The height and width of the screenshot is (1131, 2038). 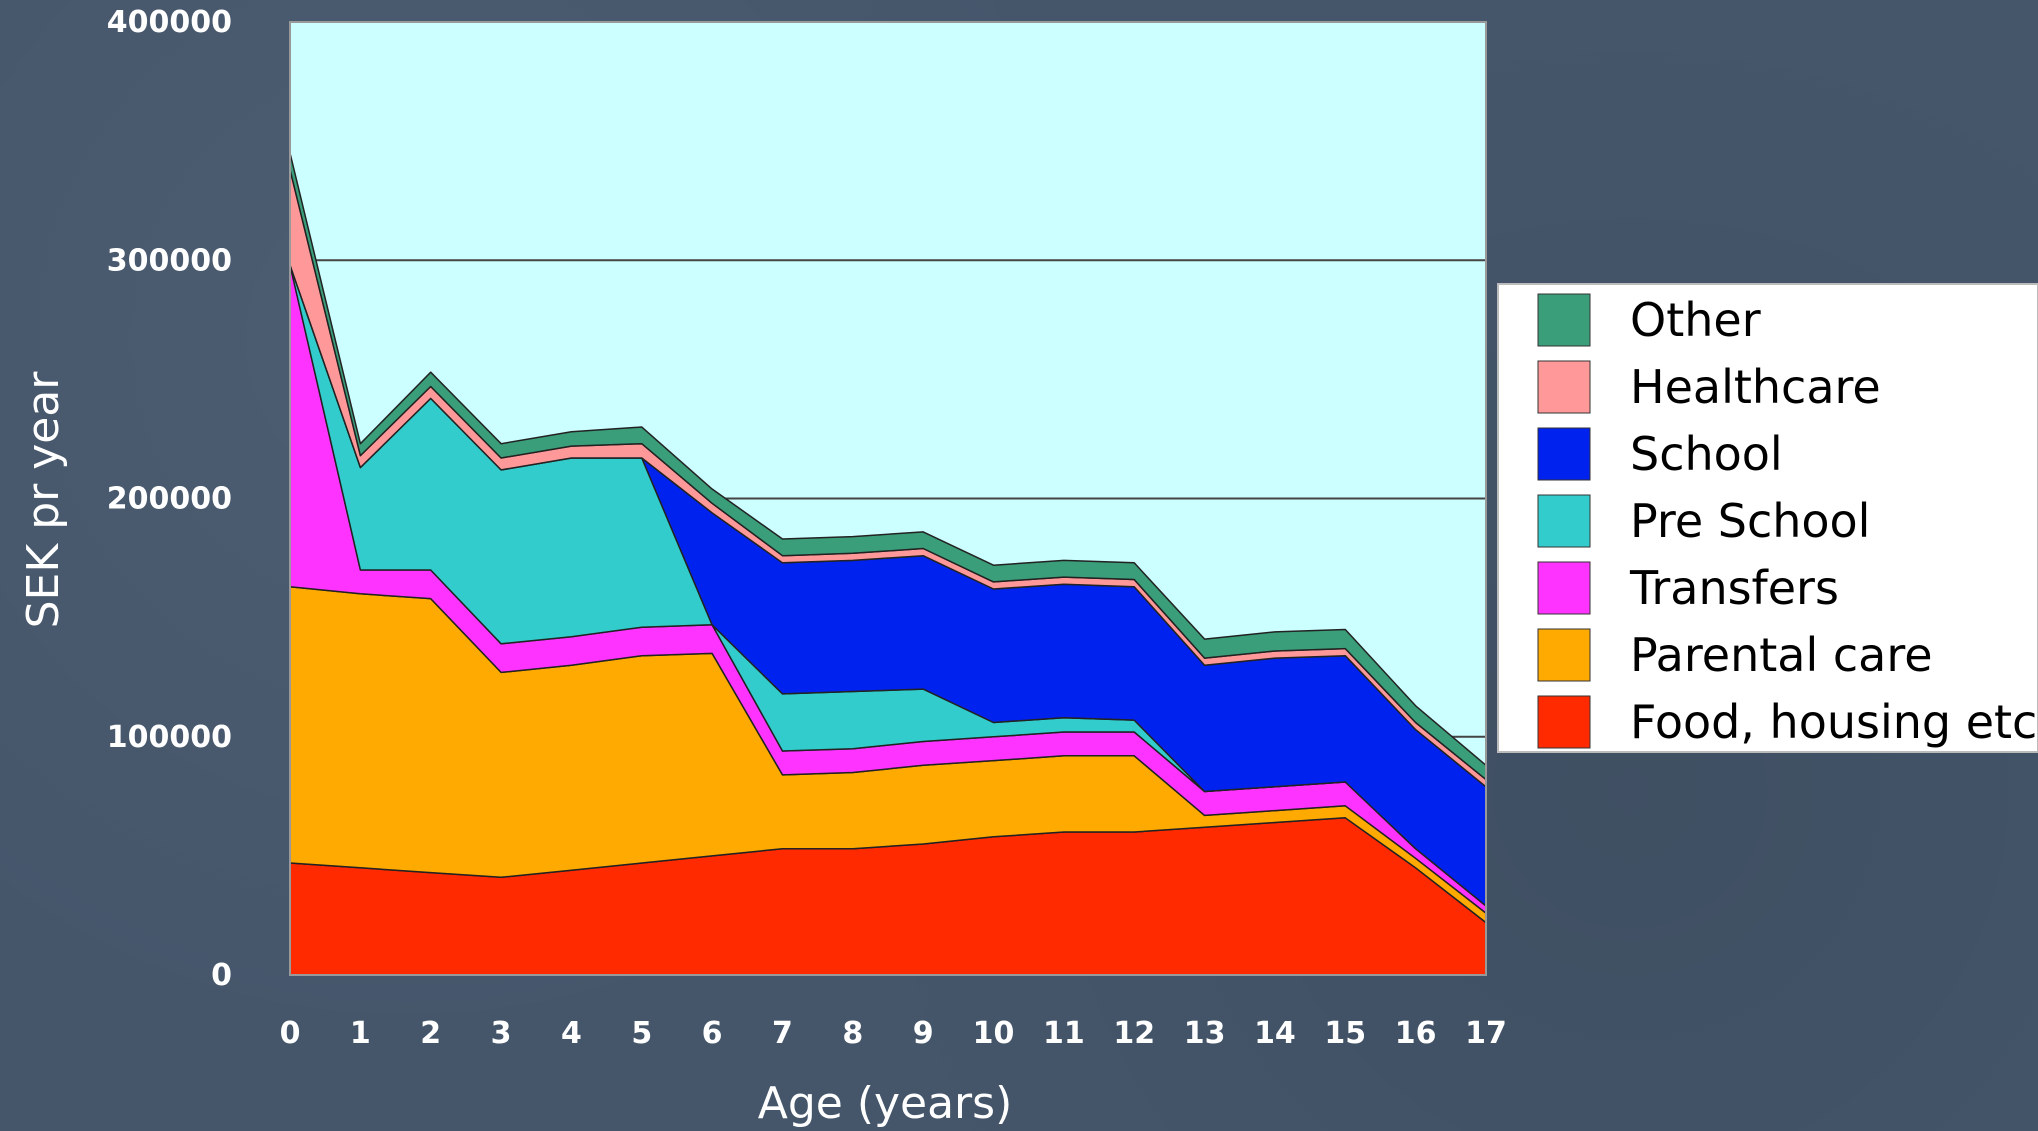 What do you see at coordinates (1734, 588) in the screenshot?
I see `legend-label-transfers: Transfers` at bounding box center [1734, 588].